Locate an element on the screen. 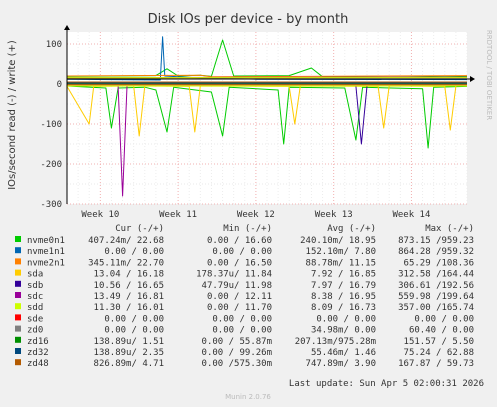 Image resolution: width=497 pixels, height=407 pixels. legend-series-name: zd16 is located at coordinates (38, 342).